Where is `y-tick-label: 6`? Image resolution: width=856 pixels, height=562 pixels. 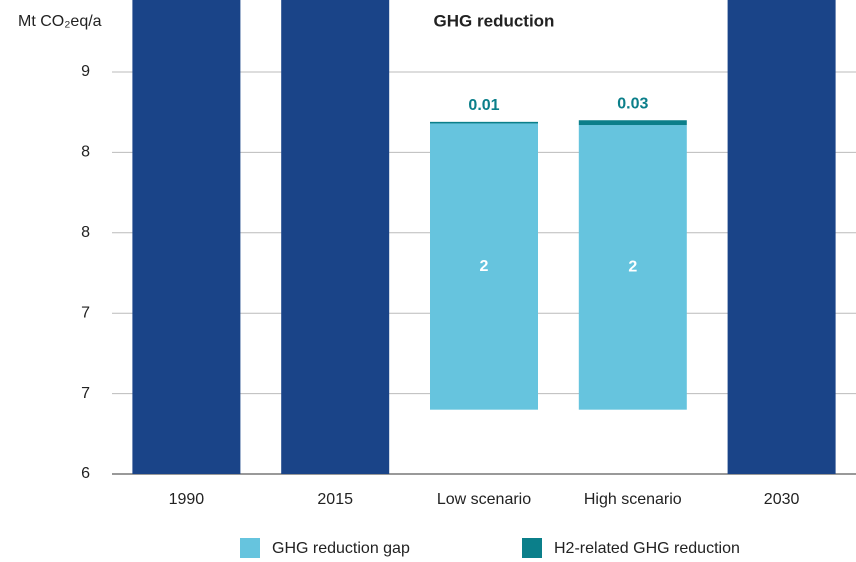
y-tick-label: 6 is located at coordinates (85, 473).